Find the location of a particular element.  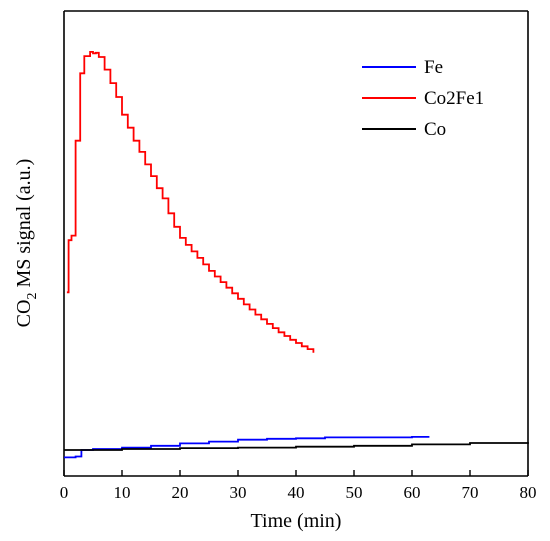

y-axis-title-subscript: 2 is located at coordinates (32, 296).